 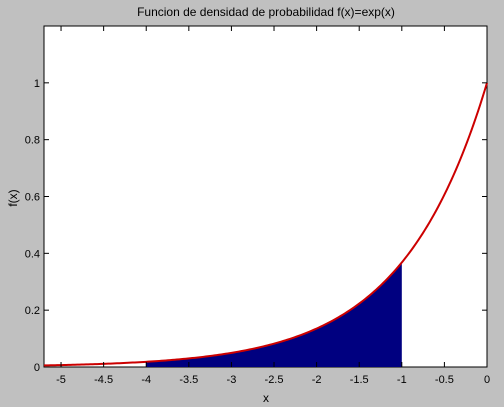 I want to click on x-tick-label: -2.5, so click(x=274, y=380).